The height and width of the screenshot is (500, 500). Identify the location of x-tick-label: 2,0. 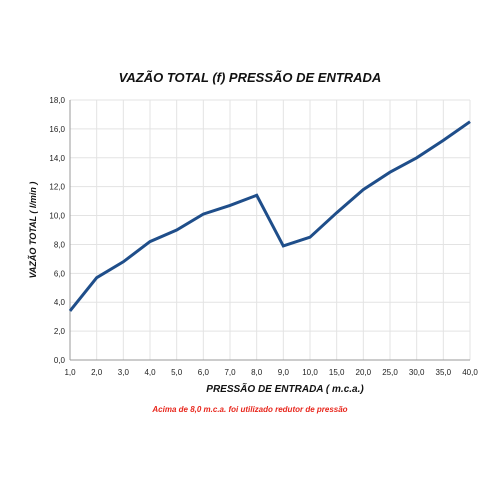
(97, 372).